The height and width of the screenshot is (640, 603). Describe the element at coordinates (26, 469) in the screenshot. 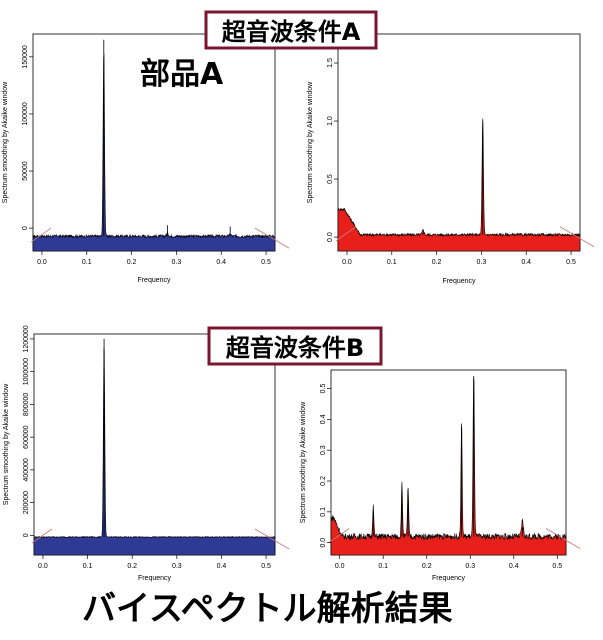

I see `y-tick-label: 400000` at that location.